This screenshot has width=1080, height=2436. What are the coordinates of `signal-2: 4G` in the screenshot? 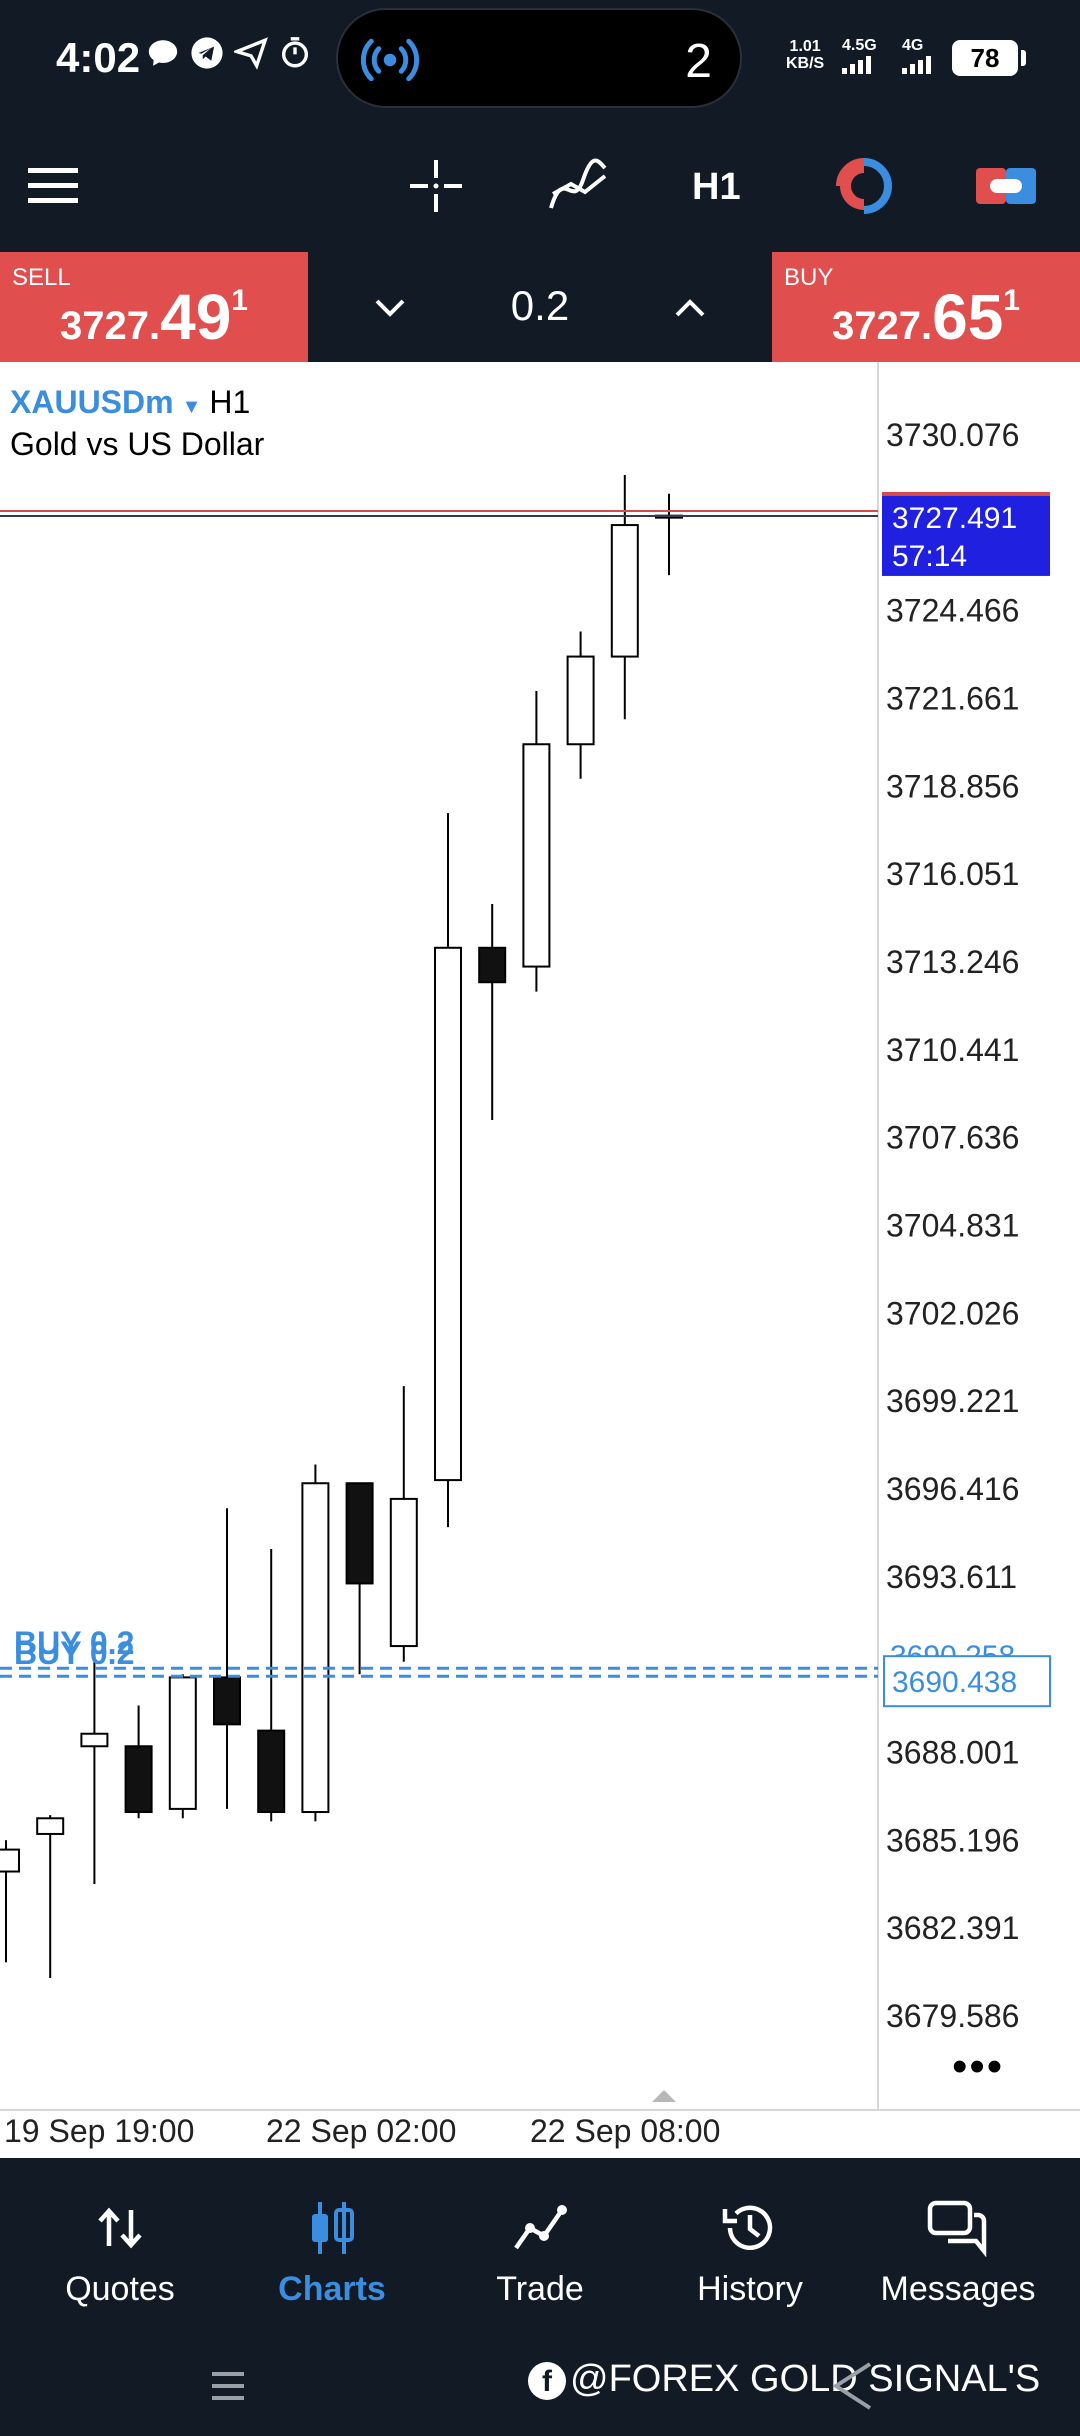 It's located at (921, 58).